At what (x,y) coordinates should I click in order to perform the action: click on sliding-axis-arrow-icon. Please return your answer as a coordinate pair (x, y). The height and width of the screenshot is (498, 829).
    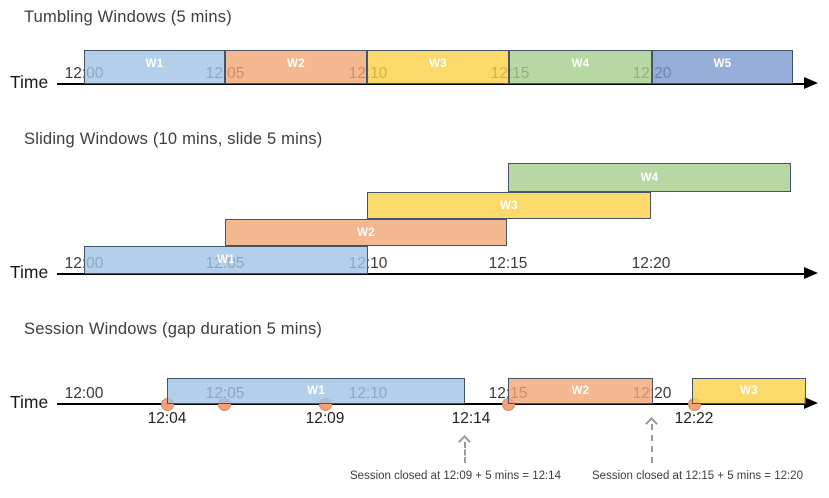
    Looking at the image, I should click on (811, 273).